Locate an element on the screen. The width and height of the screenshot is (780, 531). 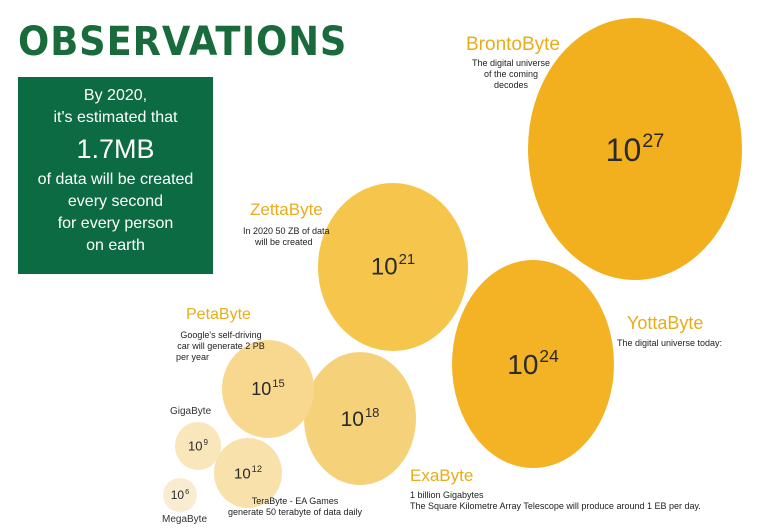
bubble-terabyte: 1012 is located at coordinates (248, 473).